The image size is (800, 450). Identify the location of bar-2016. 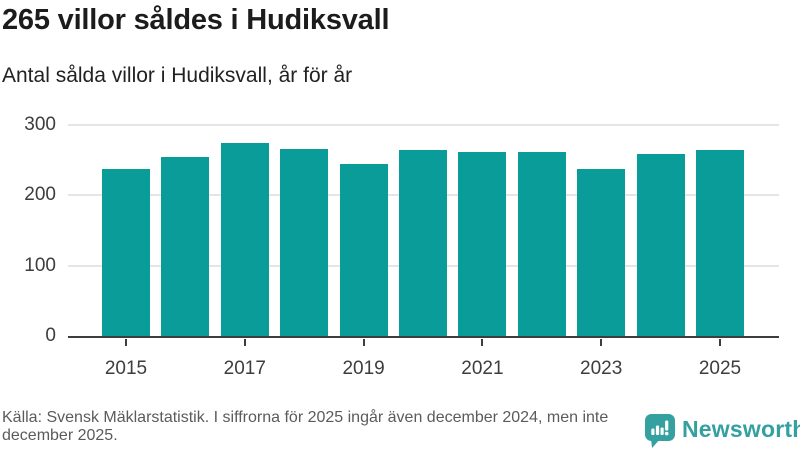
(185, 246).